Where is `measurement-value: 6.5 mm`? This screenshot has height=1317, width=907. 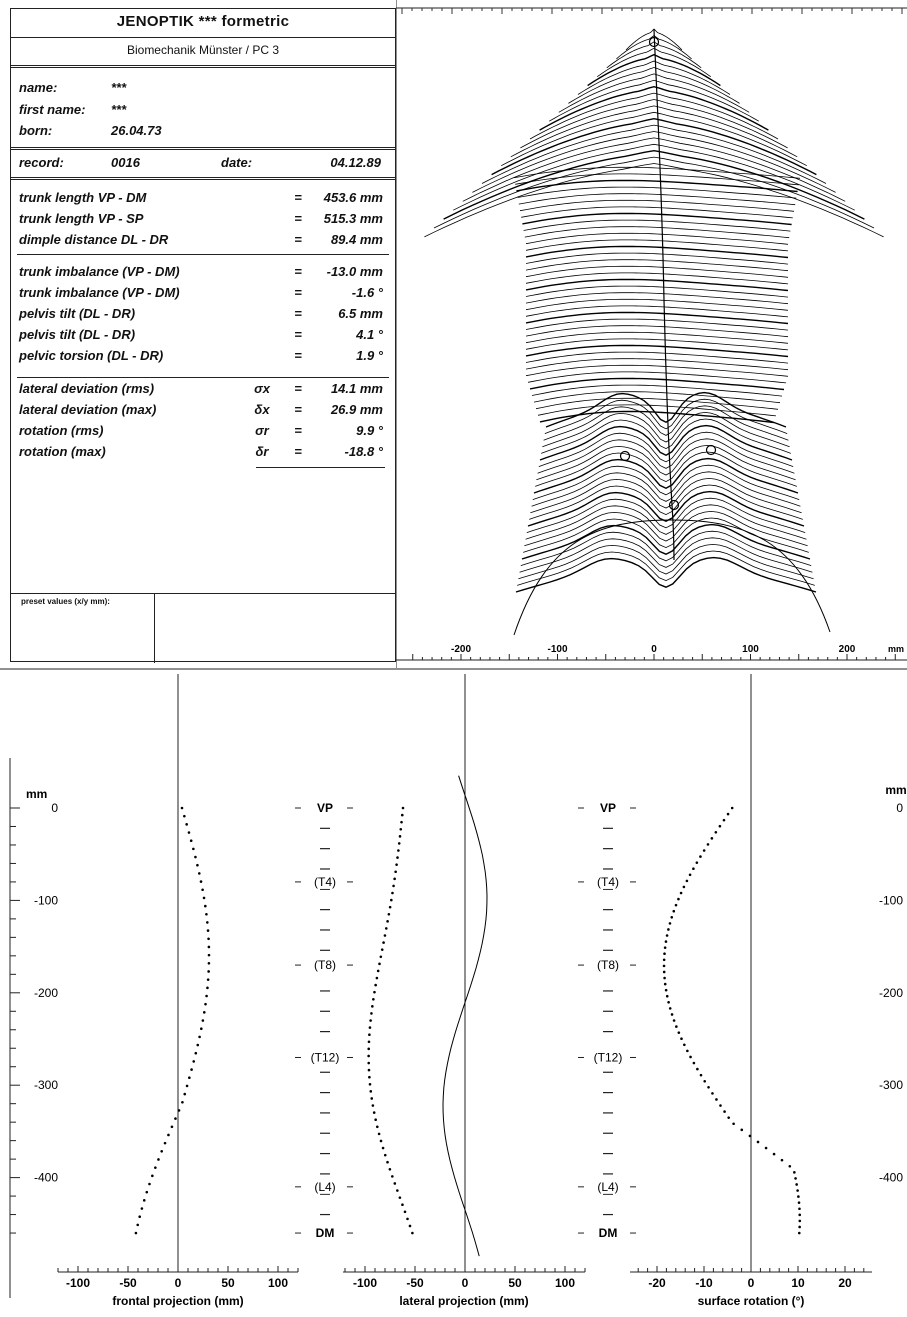
measurement-value: 6.5 mm is located at coordinates (360, 313).